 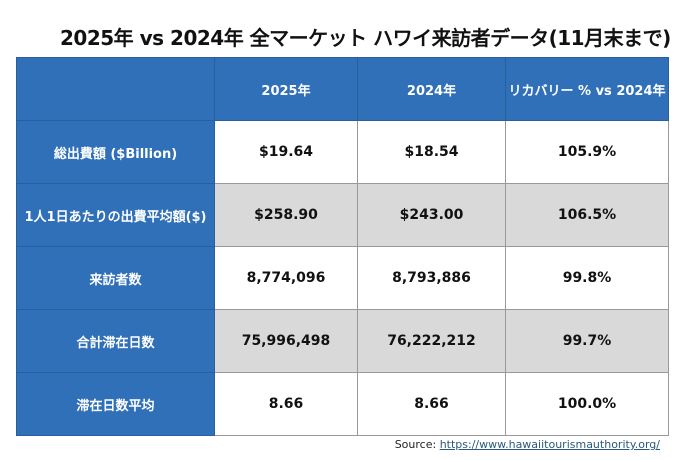 I want to click on table-row: 滞在日数平均 8.66 8.66 100.0%, so click(x=342, y=404).